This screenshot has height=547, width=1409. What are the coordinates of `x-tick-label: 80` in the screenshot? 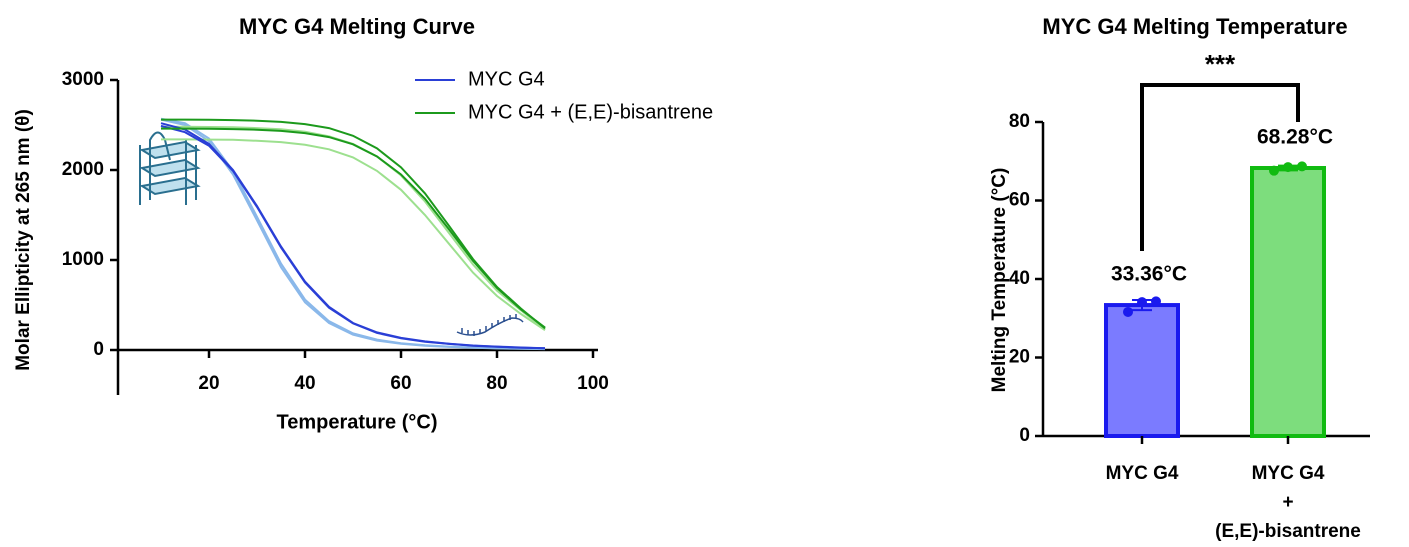 It's located at (496, 383).